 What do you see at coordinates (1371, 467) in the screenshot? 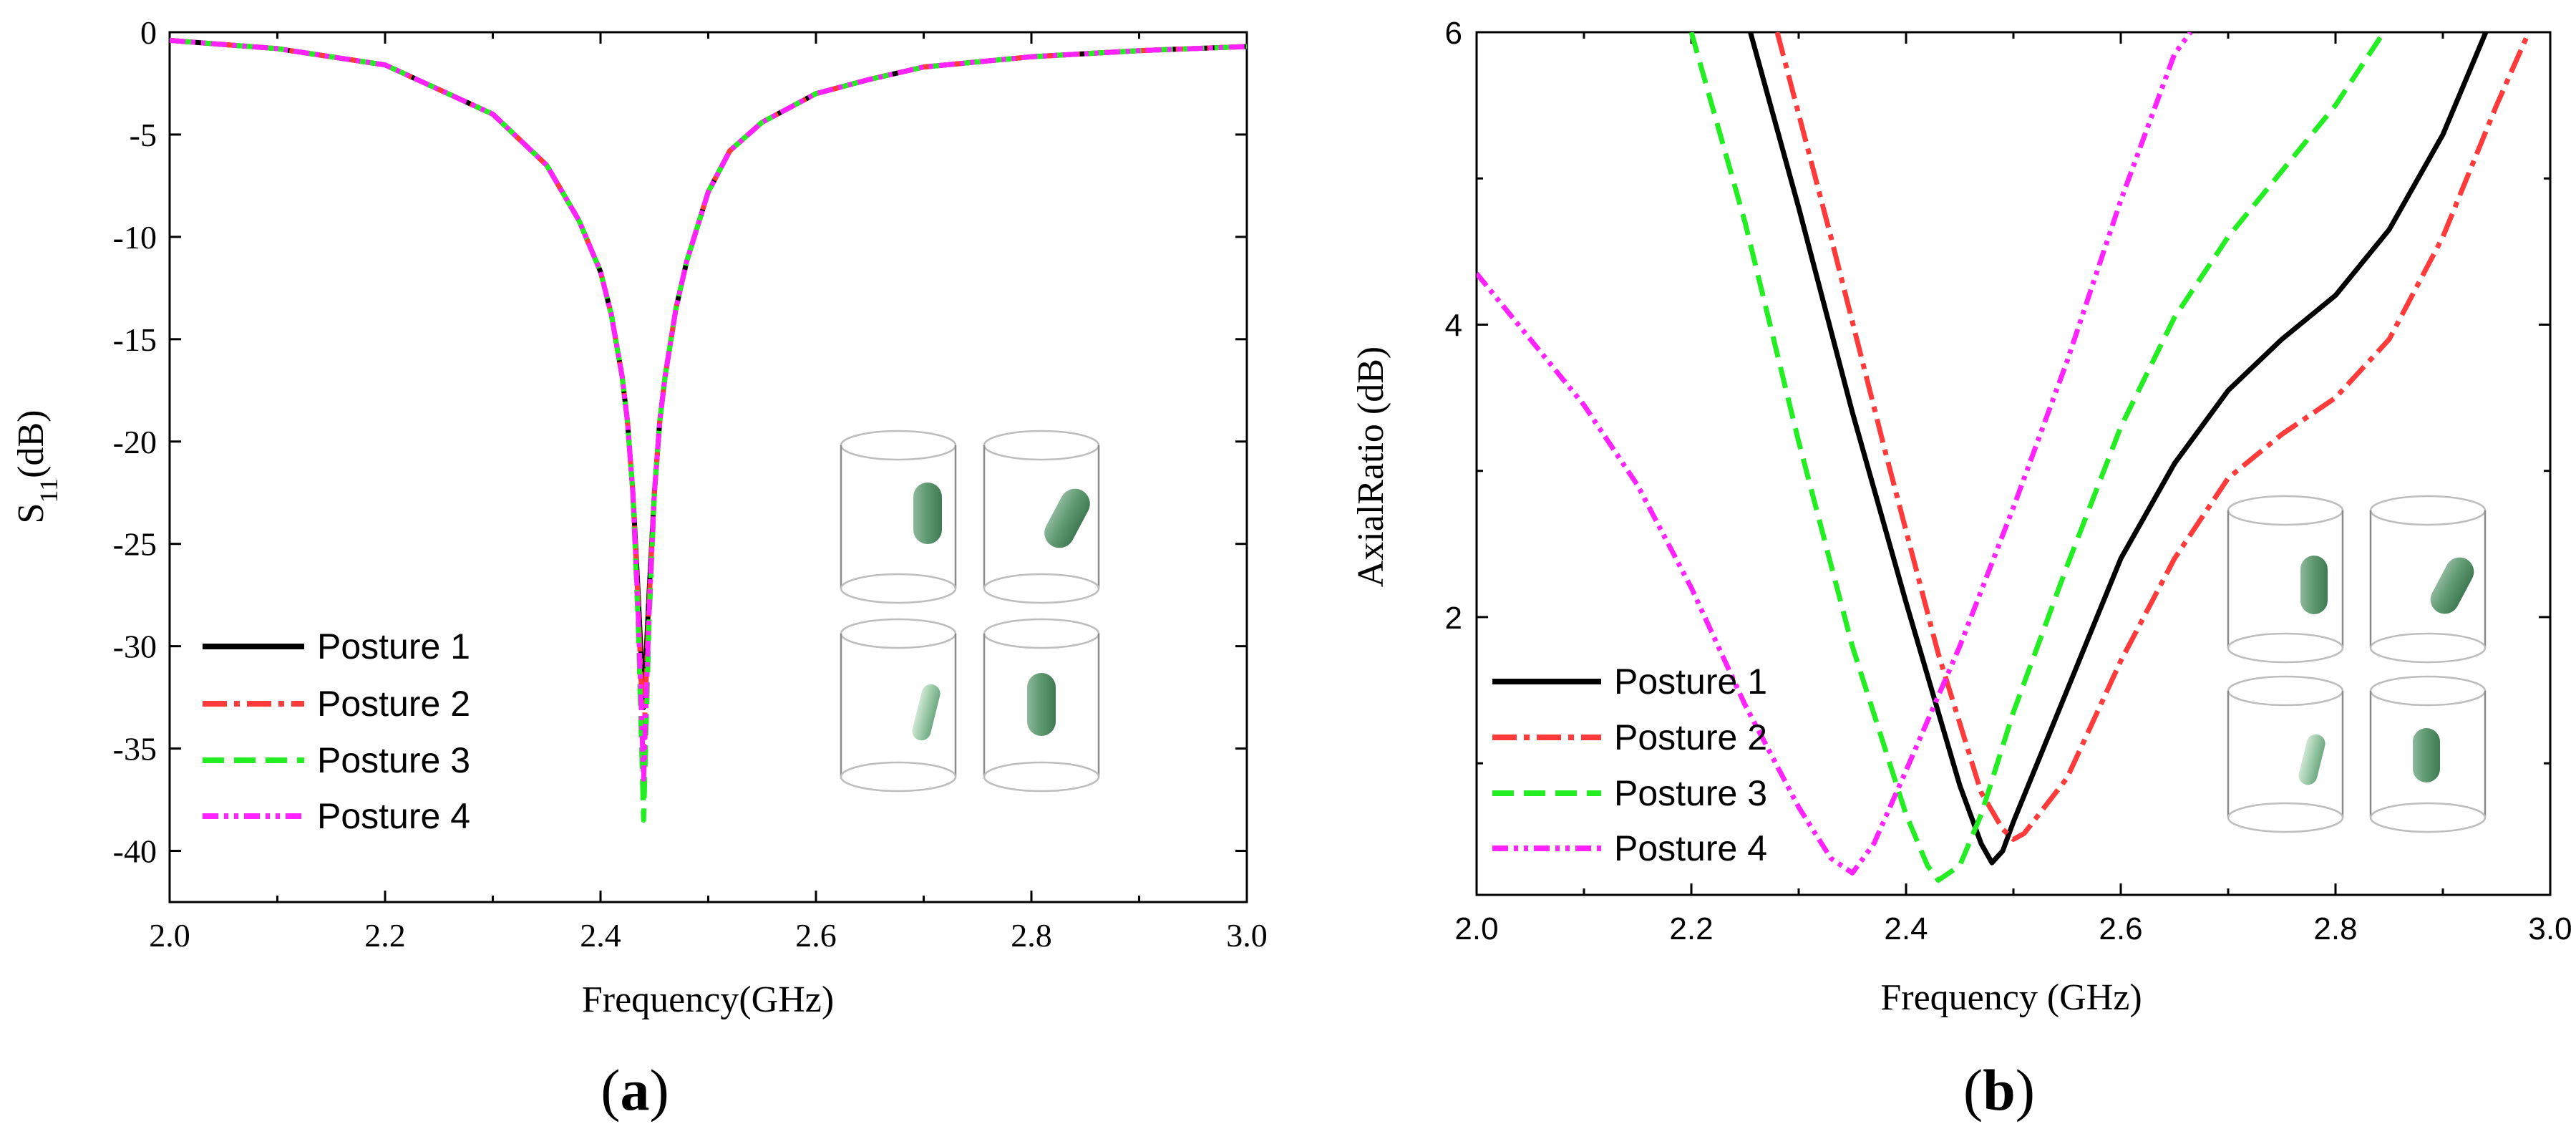
I see `y-axis-title: AxialRatio (dB)` at bounding box center [1371, 467].